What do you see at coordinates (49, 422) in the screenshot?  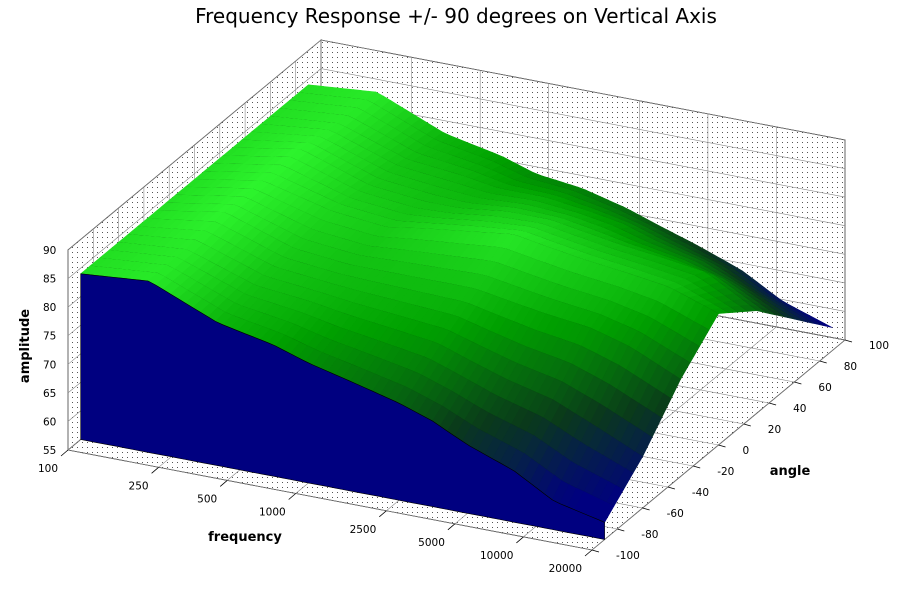 I see `amplitude-tick-label: 60` at bounding box center [49, 422].